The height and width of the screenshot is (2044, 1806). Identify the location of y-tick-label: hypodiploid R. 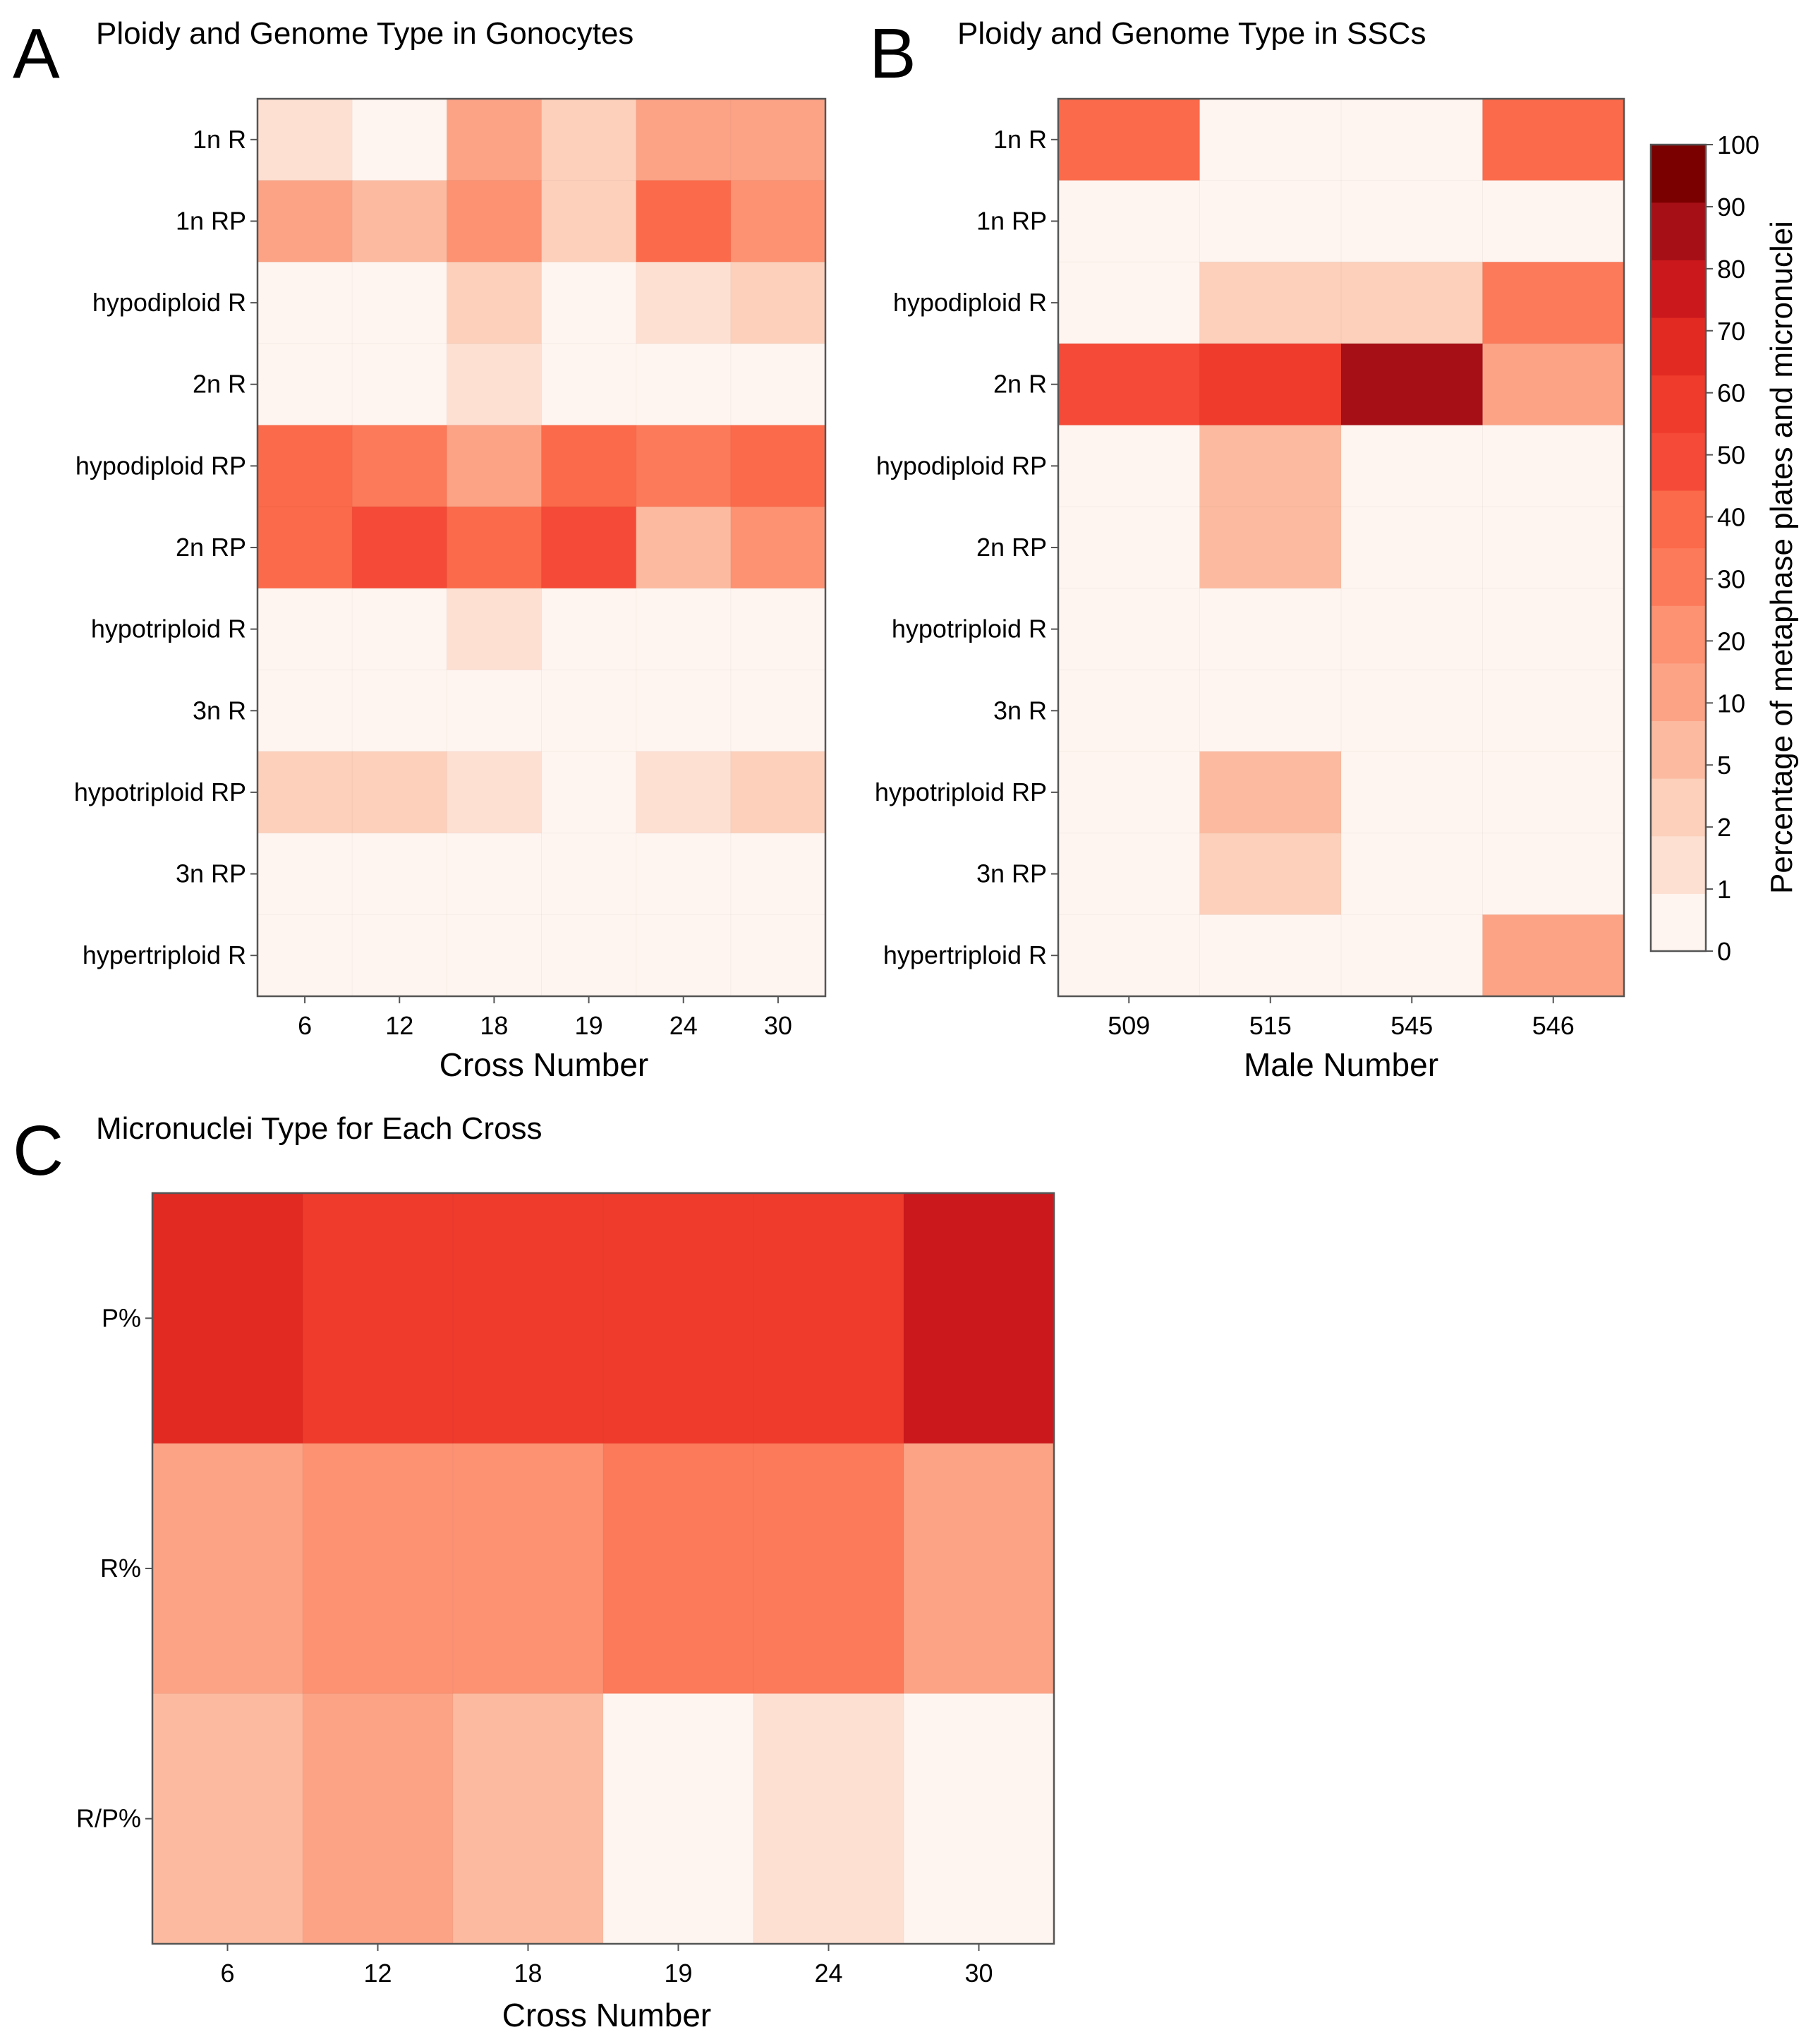
(970, 302).